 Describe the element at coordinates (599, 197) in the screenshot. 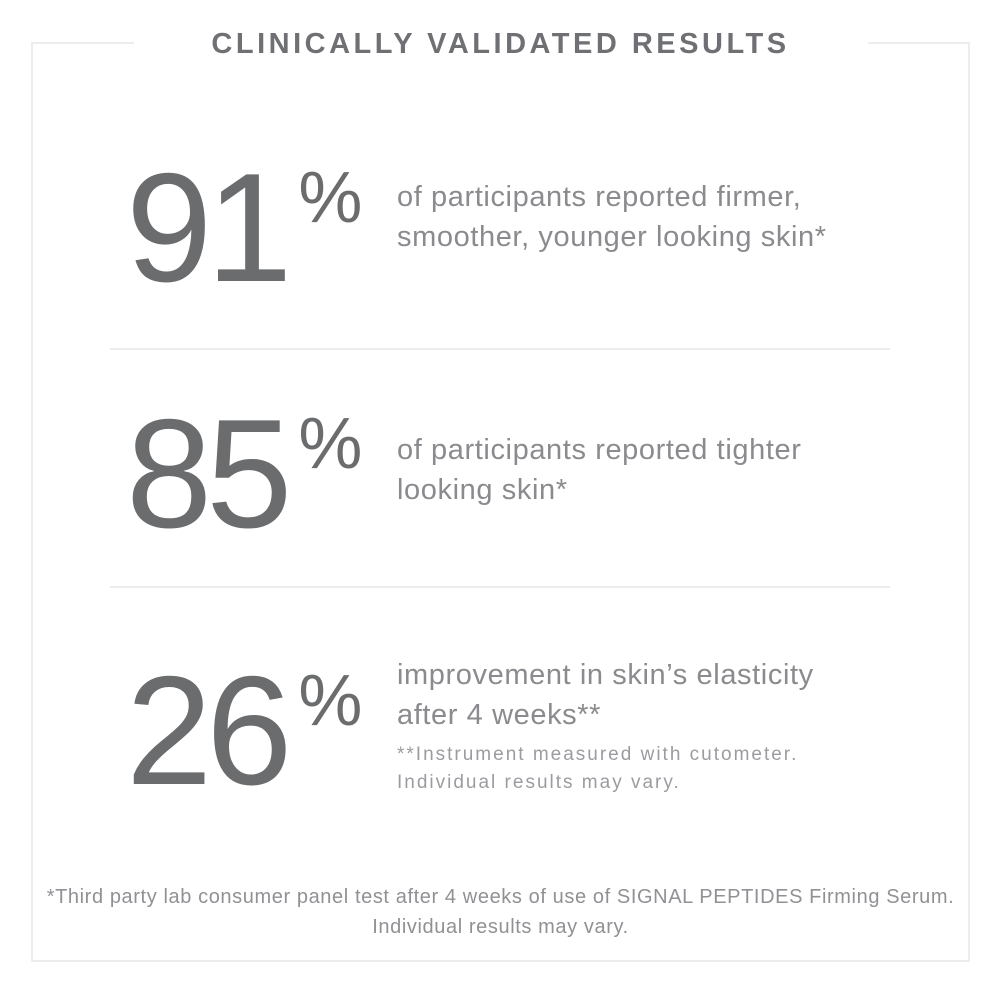

I see `stat-91-description-line-1: of participants reported firmer,` at that location.